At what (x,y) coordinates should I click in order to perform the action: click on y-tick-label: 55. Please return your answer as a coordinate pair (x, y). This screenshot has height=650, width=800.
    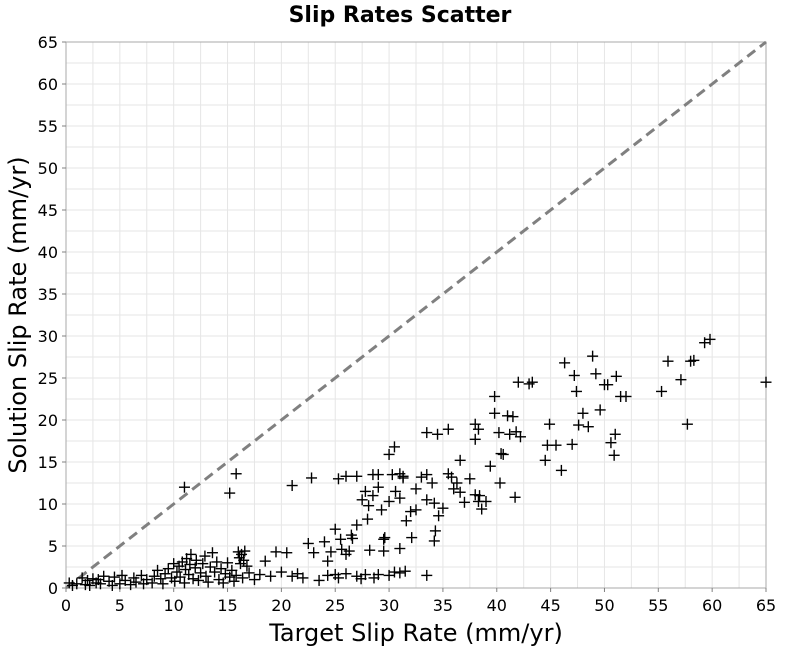
    Looking at the image, I should click on (48, 126).